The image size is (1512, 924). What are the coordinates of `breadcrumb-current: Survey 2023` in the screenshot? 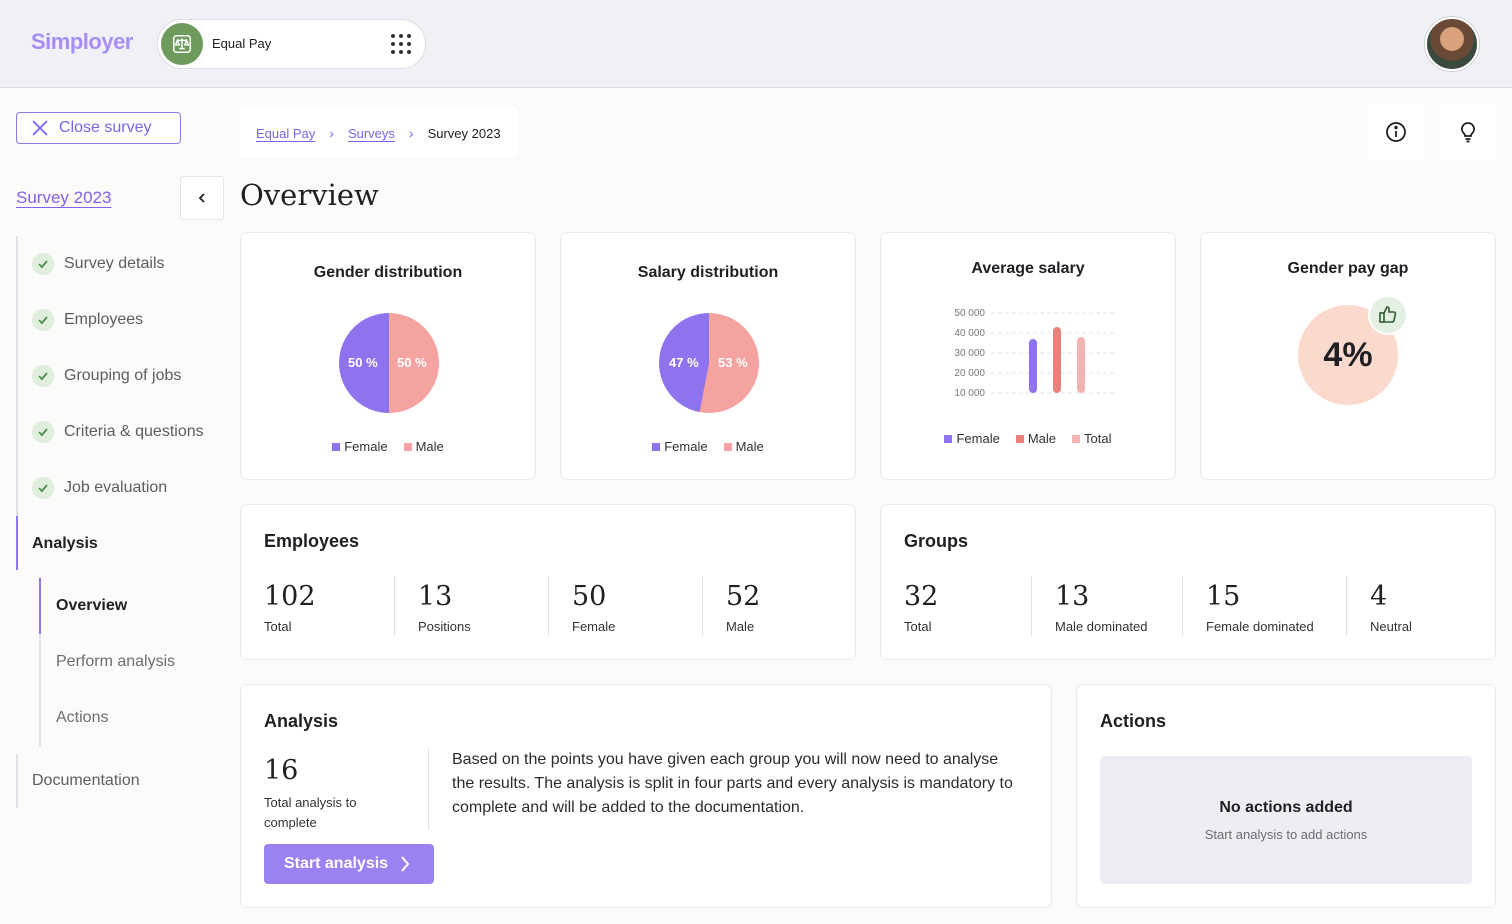 It's located at (464, 133).